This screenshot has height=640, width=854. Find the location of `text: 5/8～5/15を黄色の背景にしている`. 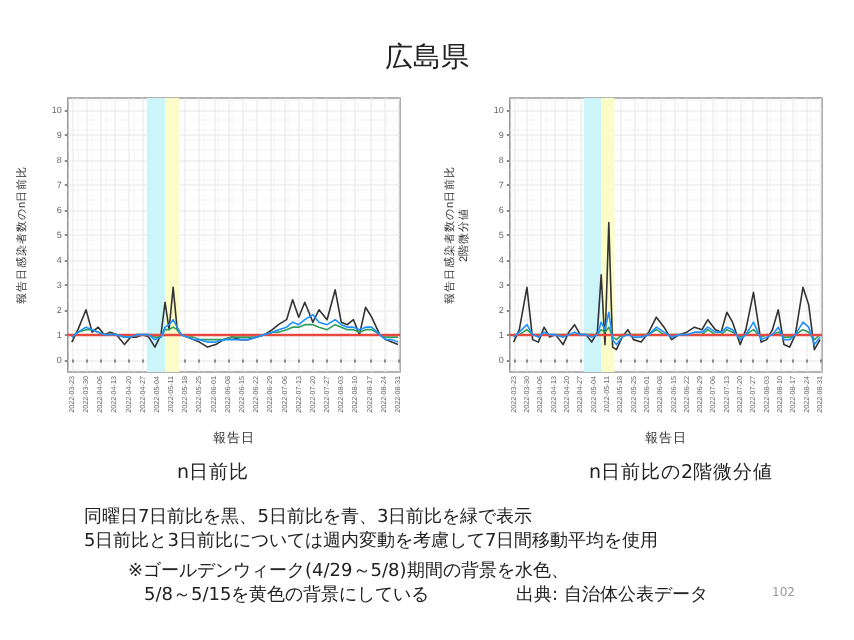

text: 5/8～5/15を黄色の背景にしている is located at coordinates (287, 595).